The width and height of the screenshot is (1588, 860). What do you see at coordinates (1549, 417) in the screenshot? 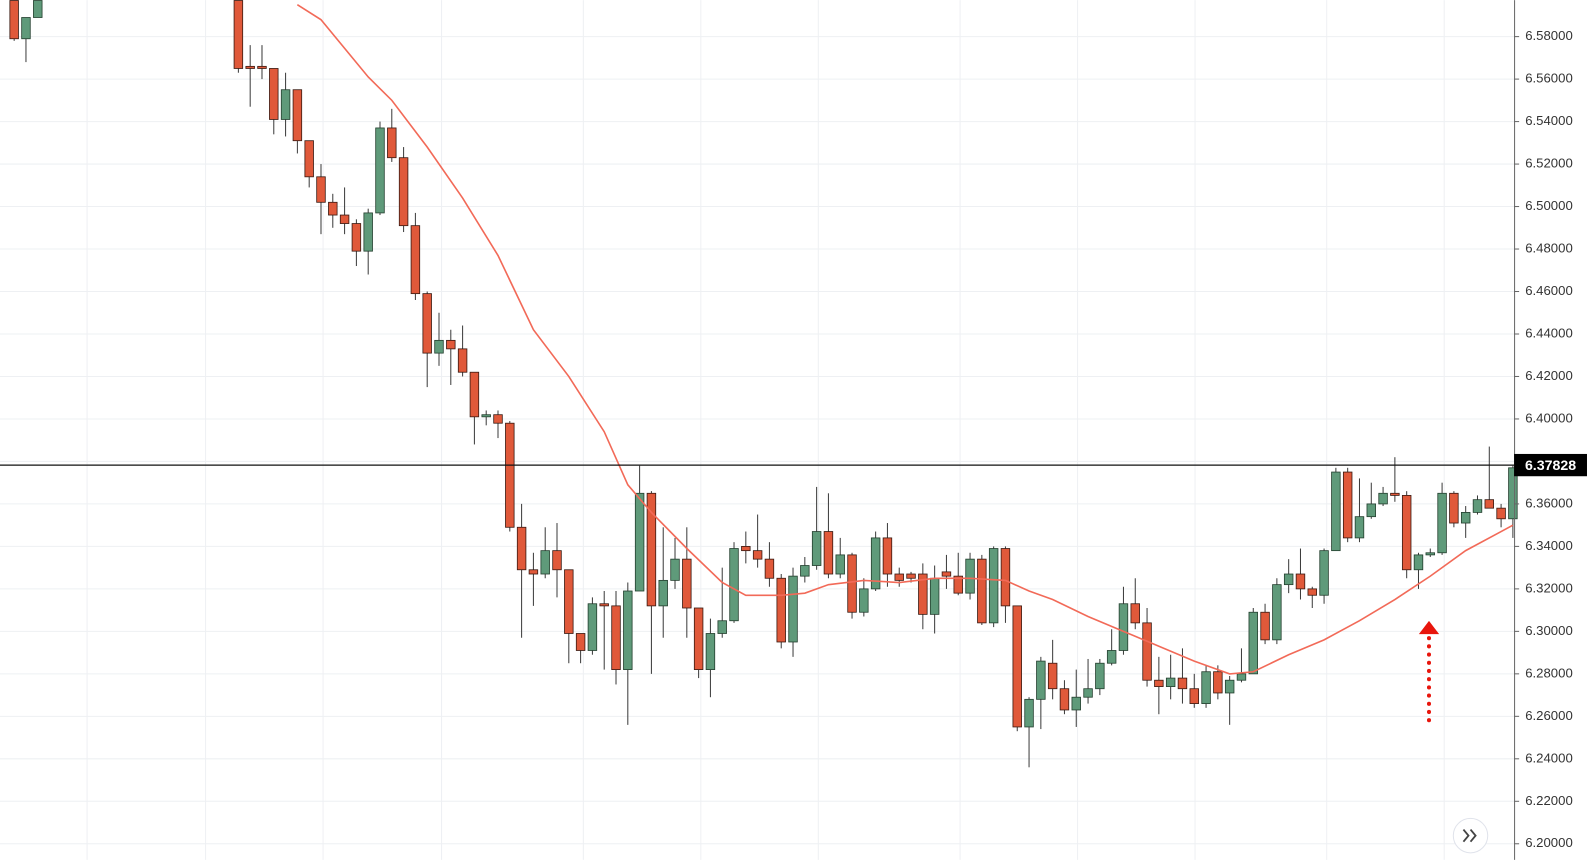
I see `y-tick-label: 6.40000` at bounding box center [1549, 417].